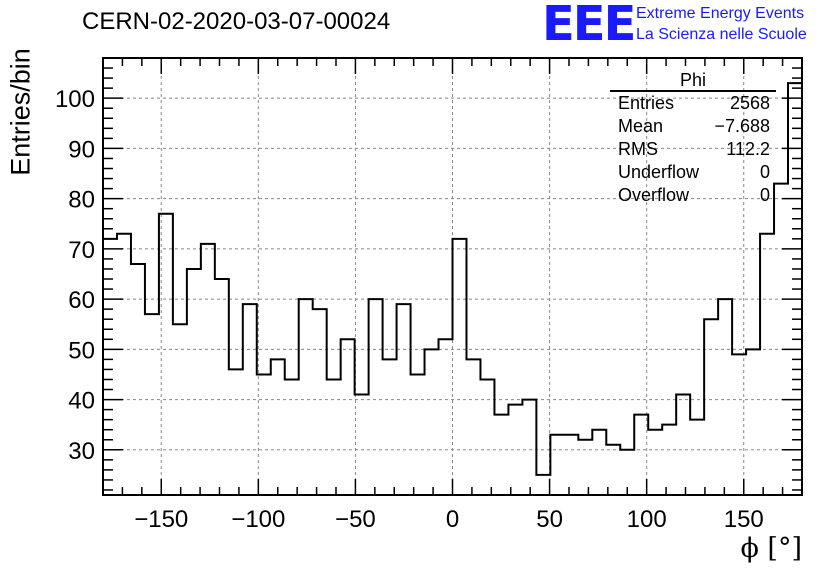 The width and height of the screenshot is (836, 572). What do you see at coordinates (742, 126) in the screenshot?
I see `stats-value: −7.688` at bounding box center [742, 126].